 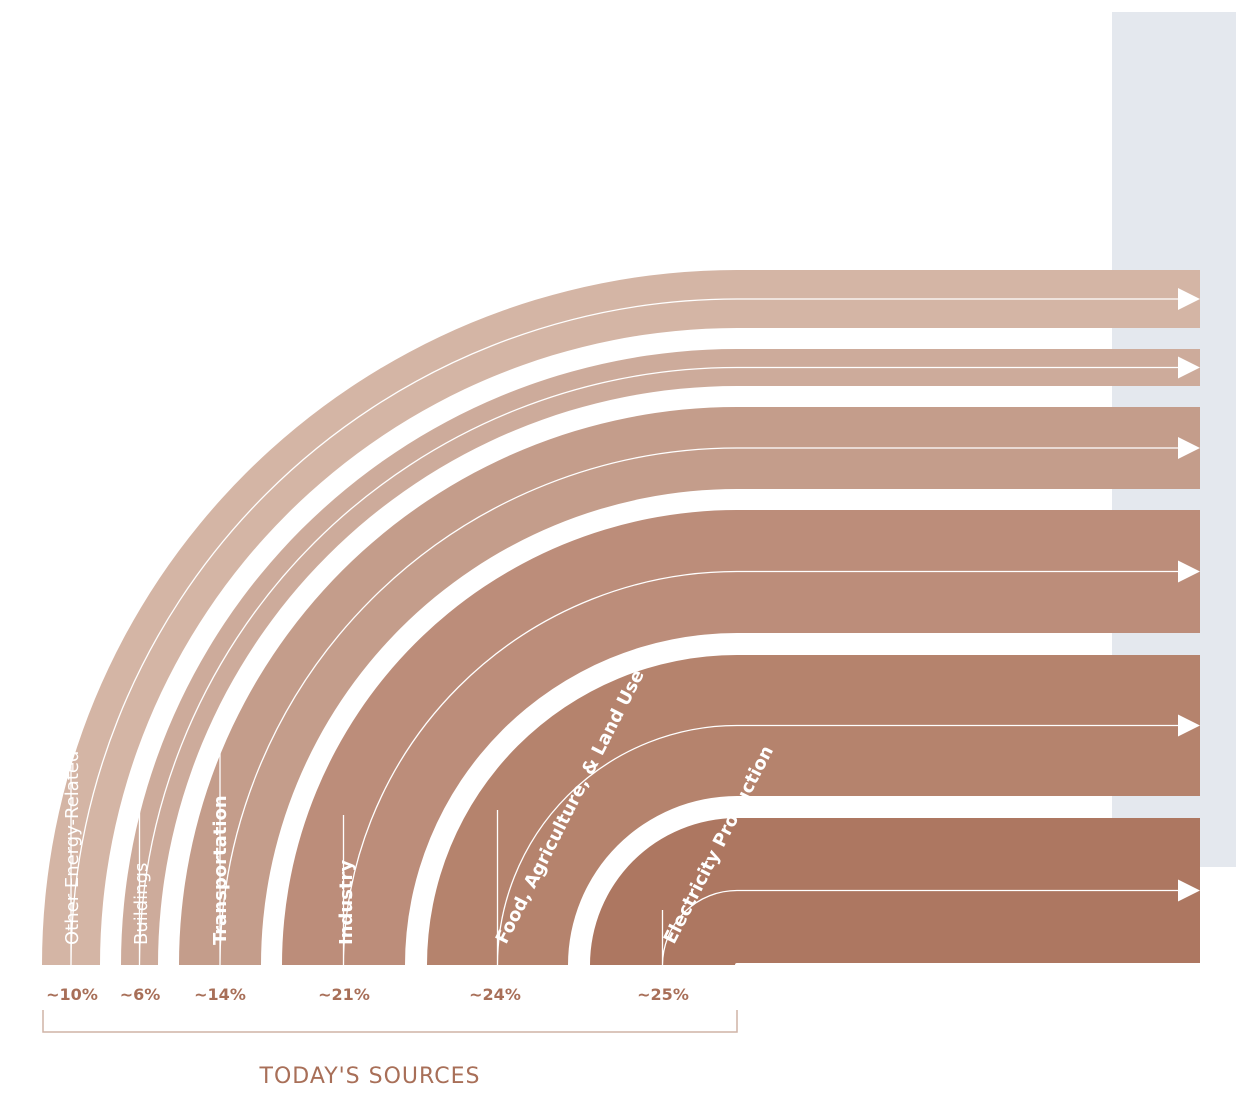 I want to click on percent-label-transportation: ~14%, so click(x=220, y=994).